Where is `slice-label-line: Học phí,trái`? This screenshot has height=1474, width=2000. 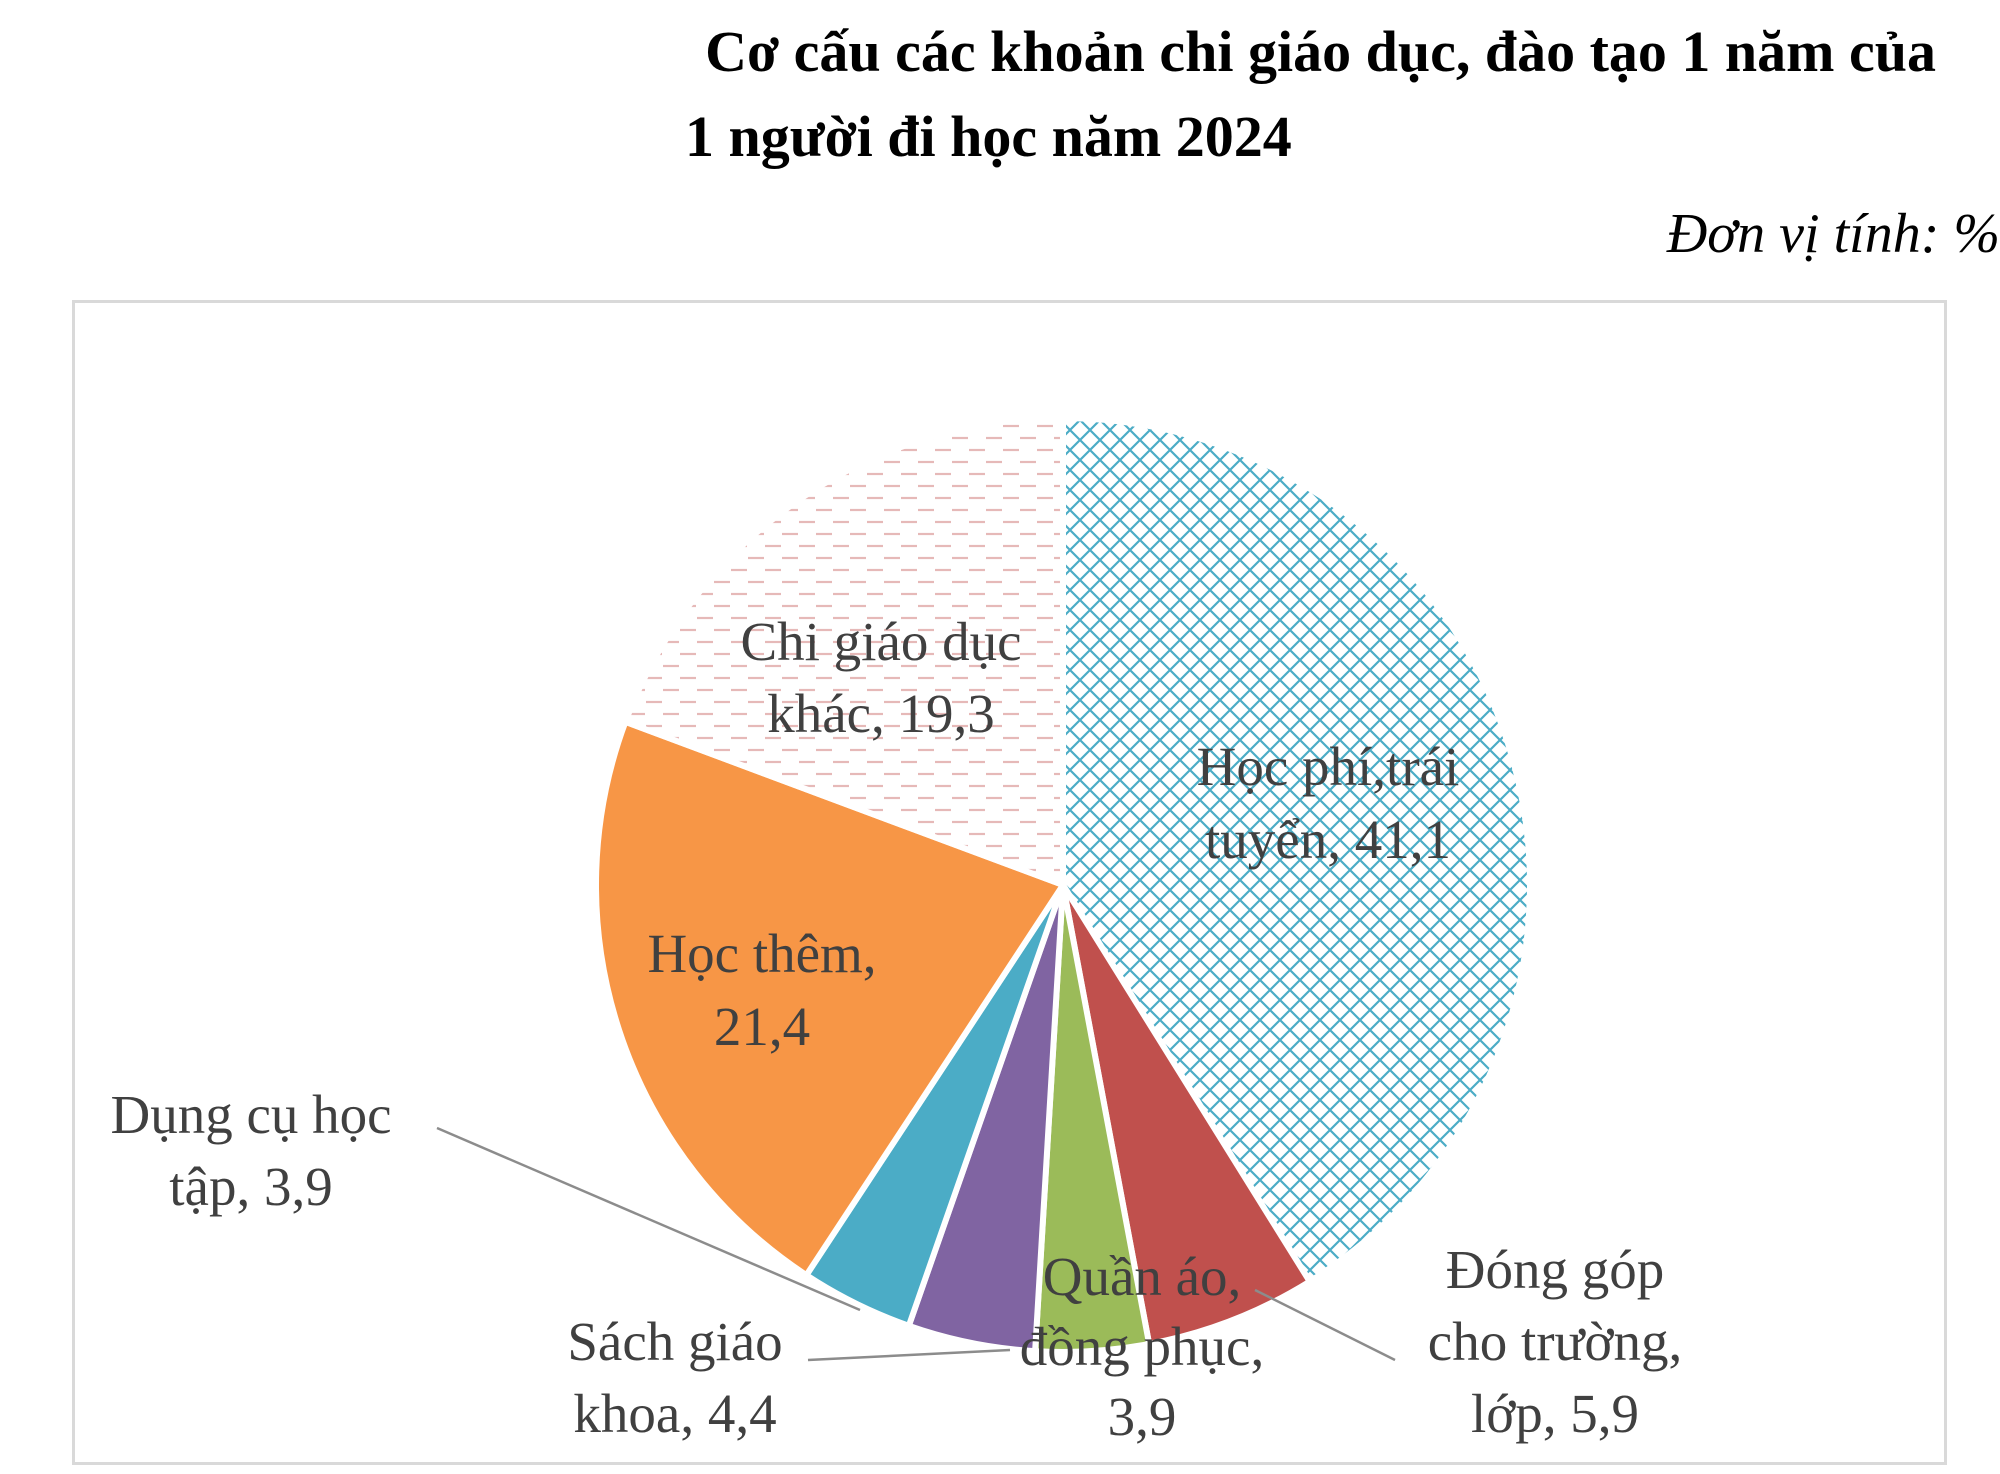 slice-label-line: Học phí,trái is located at coordinates (1328, 766).